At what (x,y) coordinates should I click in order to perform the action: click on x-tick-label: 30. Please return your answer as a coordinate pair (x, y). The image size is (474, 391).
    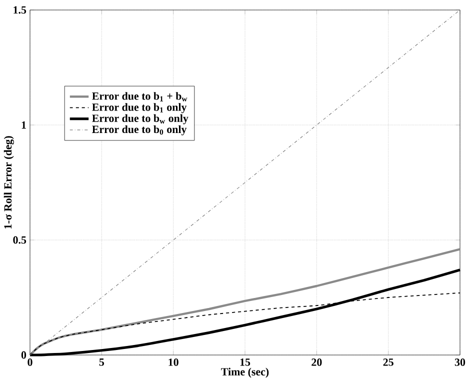
    Looking at the image, I should click on (460, 362).